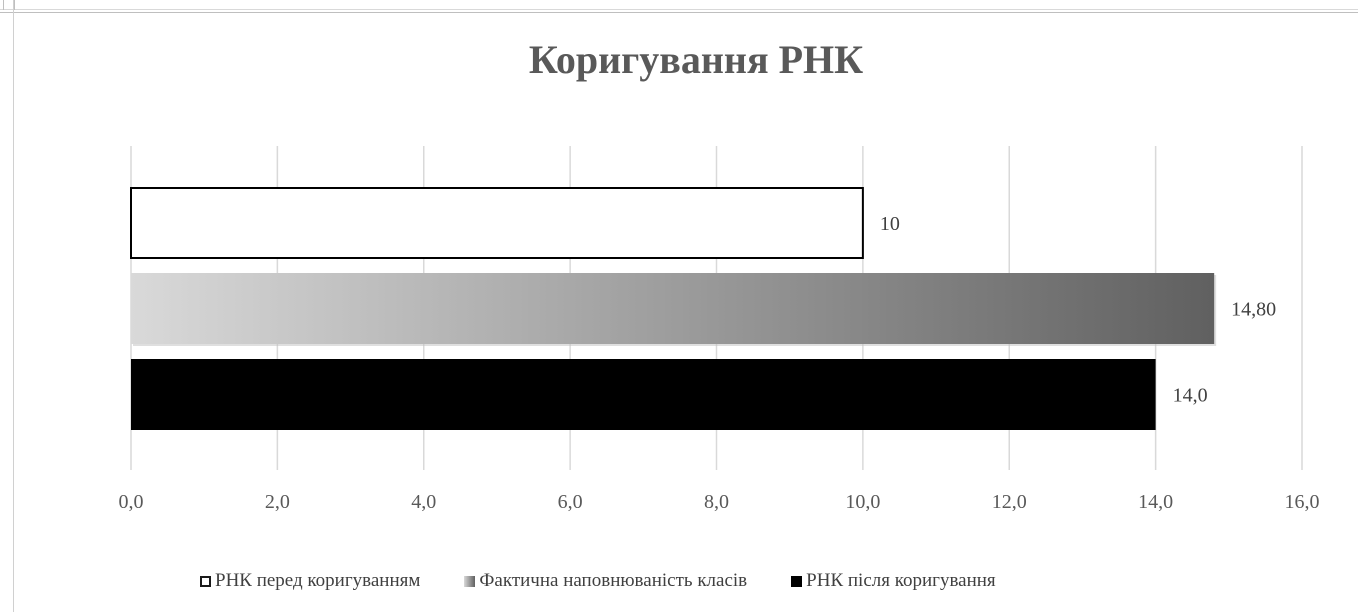 This screenshot has height=612, width=1358. I want to click on legend-item-actual: Фактична наповнюваність класів, so click(605, 581).